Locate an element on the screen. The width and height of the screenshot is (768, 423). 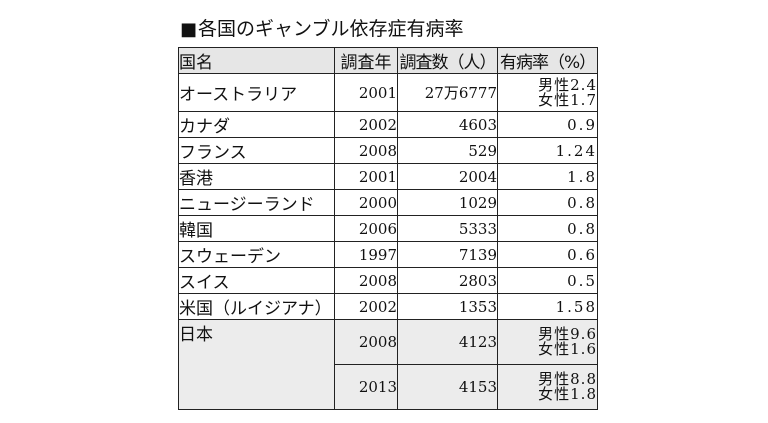
count-cell: 4603 is located at coordinates (447, 124).